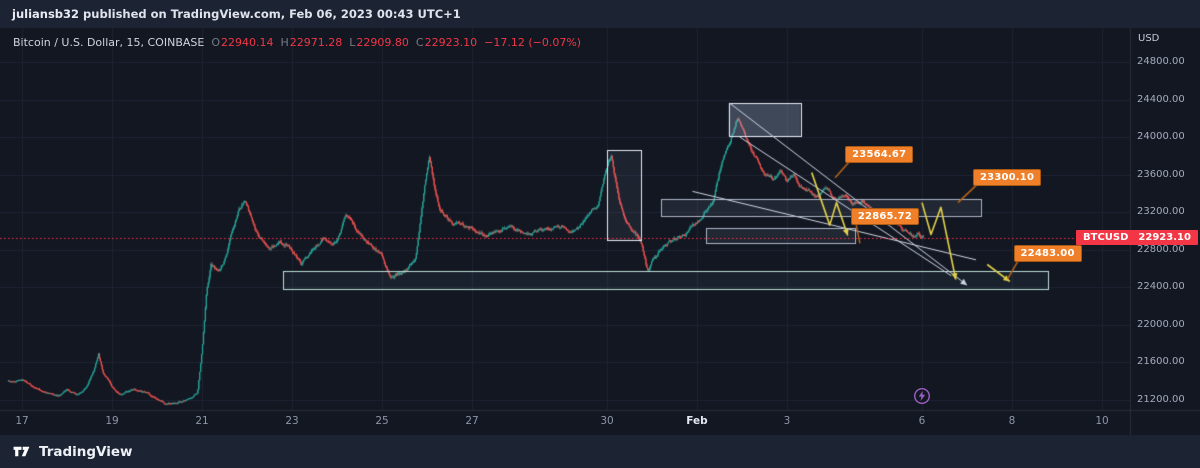  I want to click on price-tick-label: 22800.00, so click(1161, 249).